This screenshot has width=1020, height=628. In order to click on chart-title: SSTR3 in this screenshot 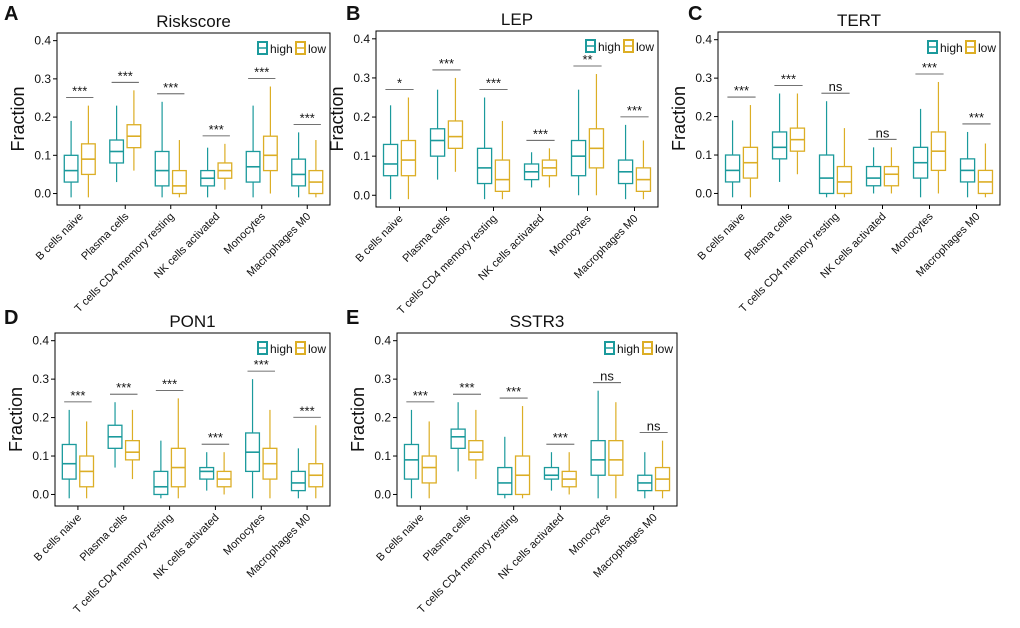, I will do `click(537, 321)`.